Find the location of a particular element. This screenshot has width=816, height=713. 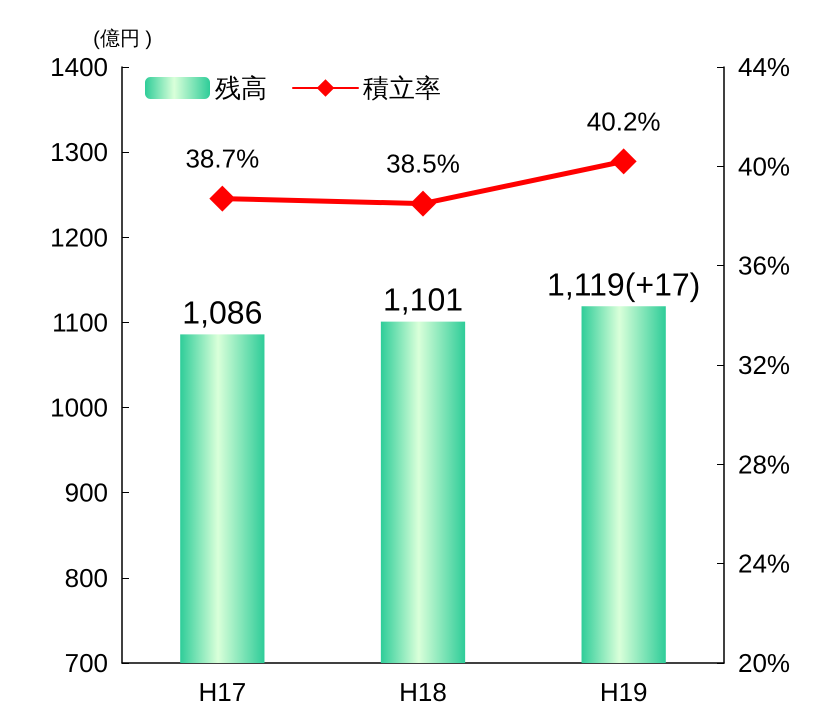

y2-tick-label: 20% is located at coordinates (764, 663).